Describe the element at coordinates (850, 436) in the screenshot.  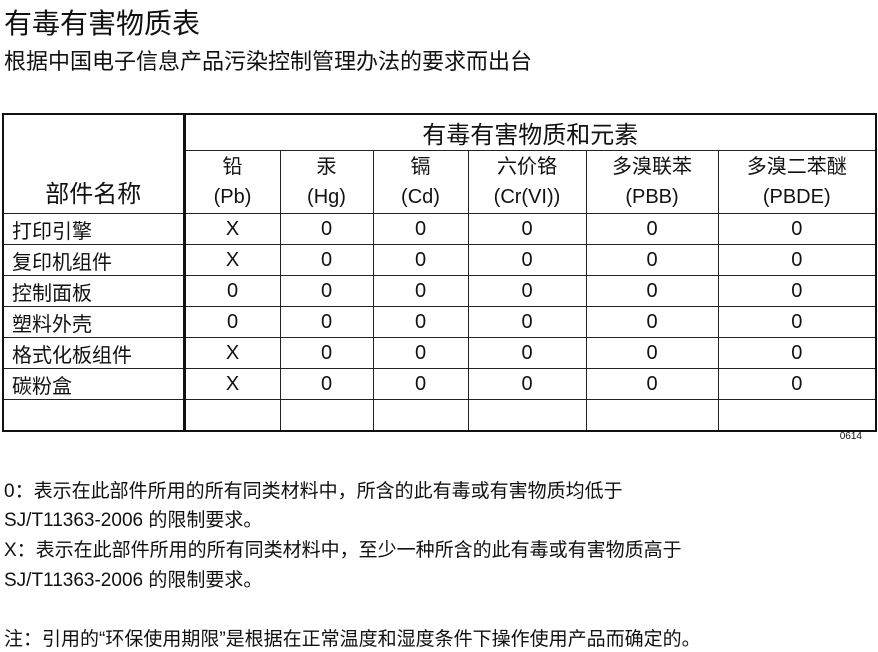
I see `document-code: 0614` at that location.